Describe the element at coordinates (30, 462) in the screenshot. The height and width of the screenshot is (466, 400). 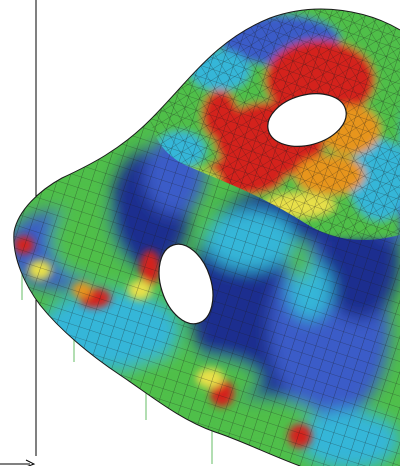
I see `frame-arrow` at that location.